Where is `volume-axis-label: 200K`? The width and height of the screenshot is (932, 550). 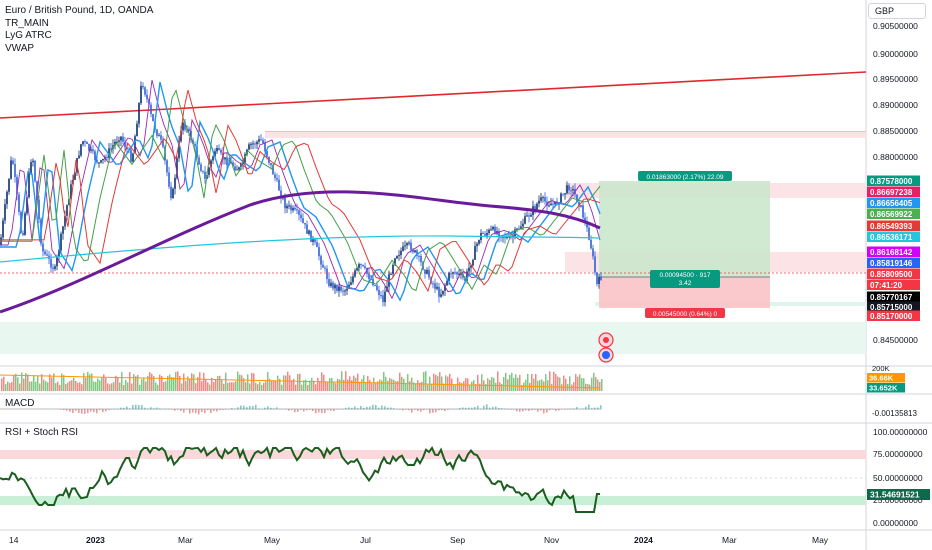
volume-axis-label: 200K is located at coordinates (881, 368).